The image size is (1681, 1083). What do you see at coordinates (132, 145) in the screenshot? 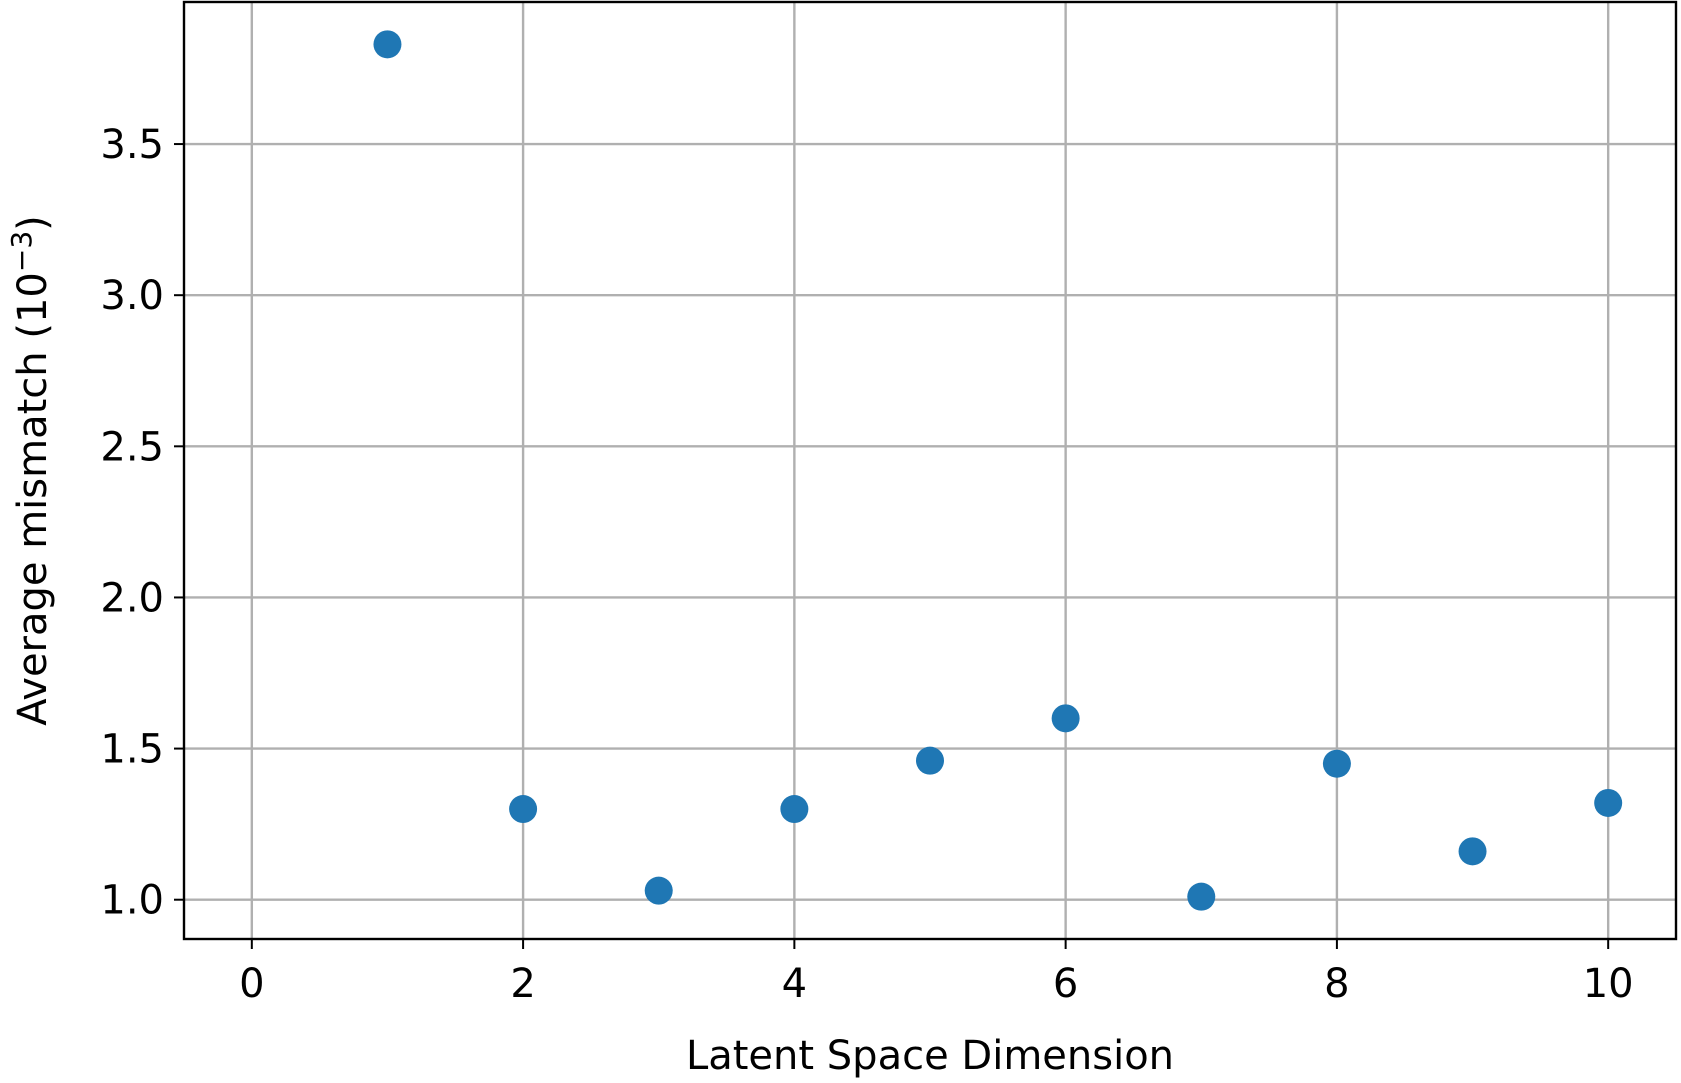
I see `y-tick-label: 3.5` at bounding box center [132, 145].